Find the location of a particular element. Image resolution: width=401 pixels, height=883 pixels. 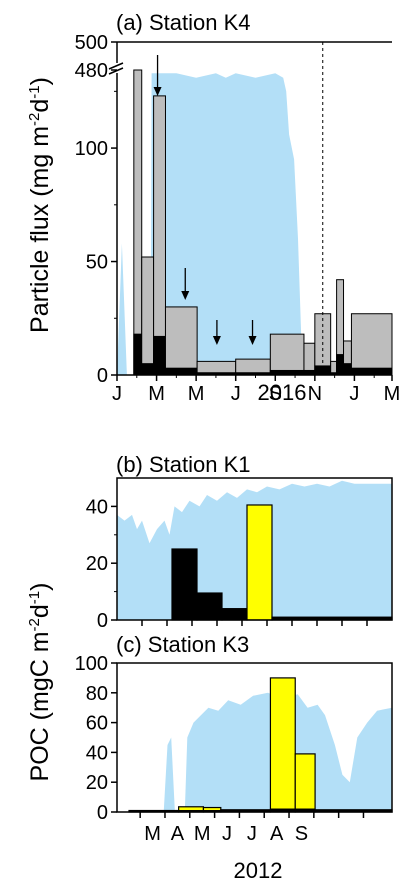

y-tick-label: 80 is located at coordinates (97, 694).